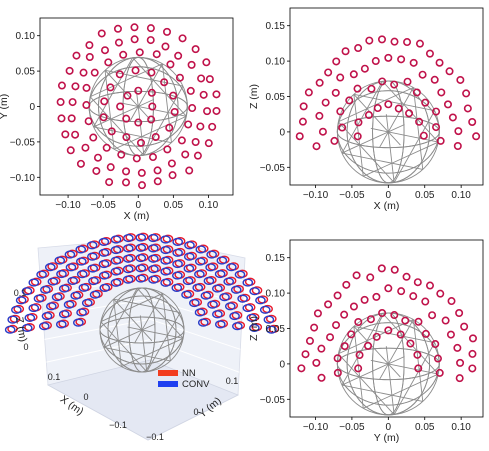 This screenshot has width=489, height=451. Describe the element at coordinates (254, 96) in the screenshot. I see `y-axis-label: Z (m)` at that location.